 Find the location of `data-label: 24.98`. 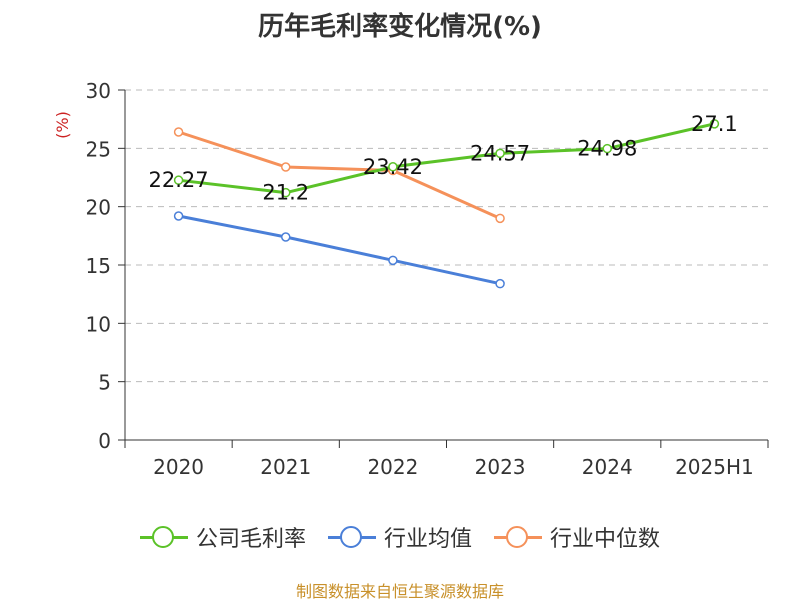

data-label: 24.98 is located at coordinates (607, 149).